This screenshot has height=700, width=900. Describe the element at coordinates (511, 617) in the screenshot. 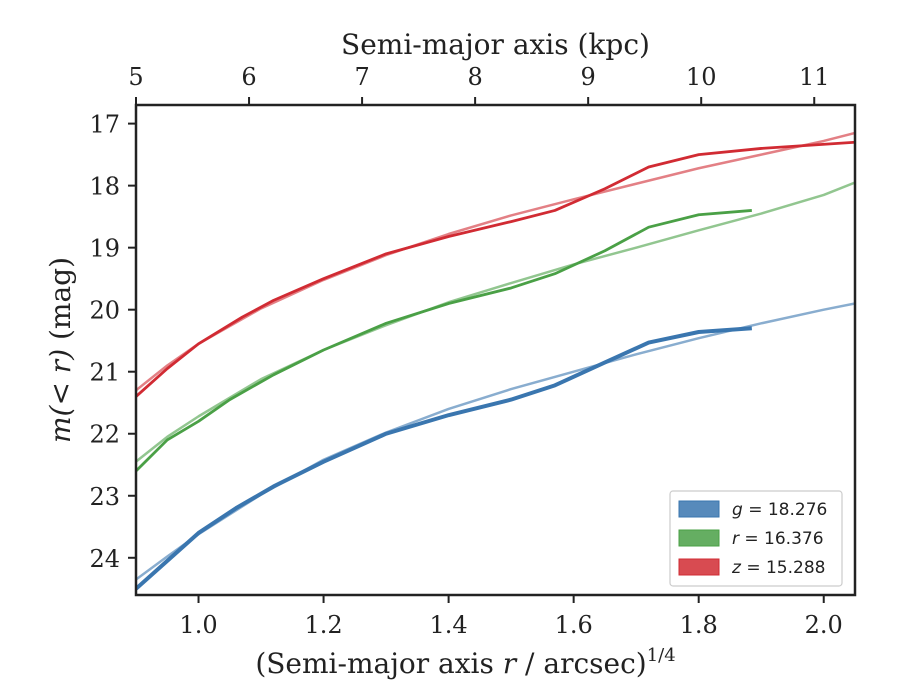

I see `x-axis-bottom: 1.0 1.2 1.4 1.6 1.8 2.0` at that location.